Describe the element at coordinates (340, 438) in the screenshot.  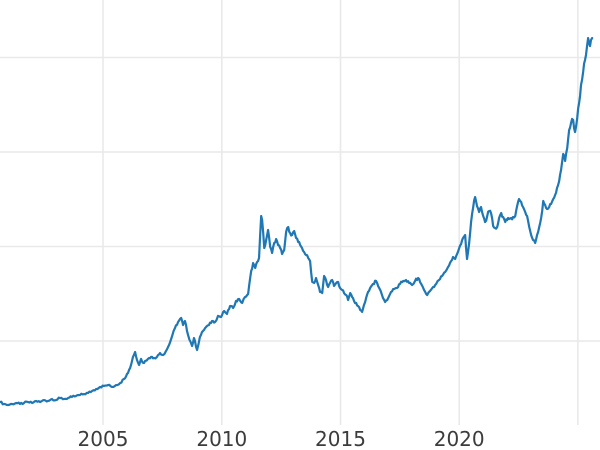
I see `x-tick-label: 2015` at that location.